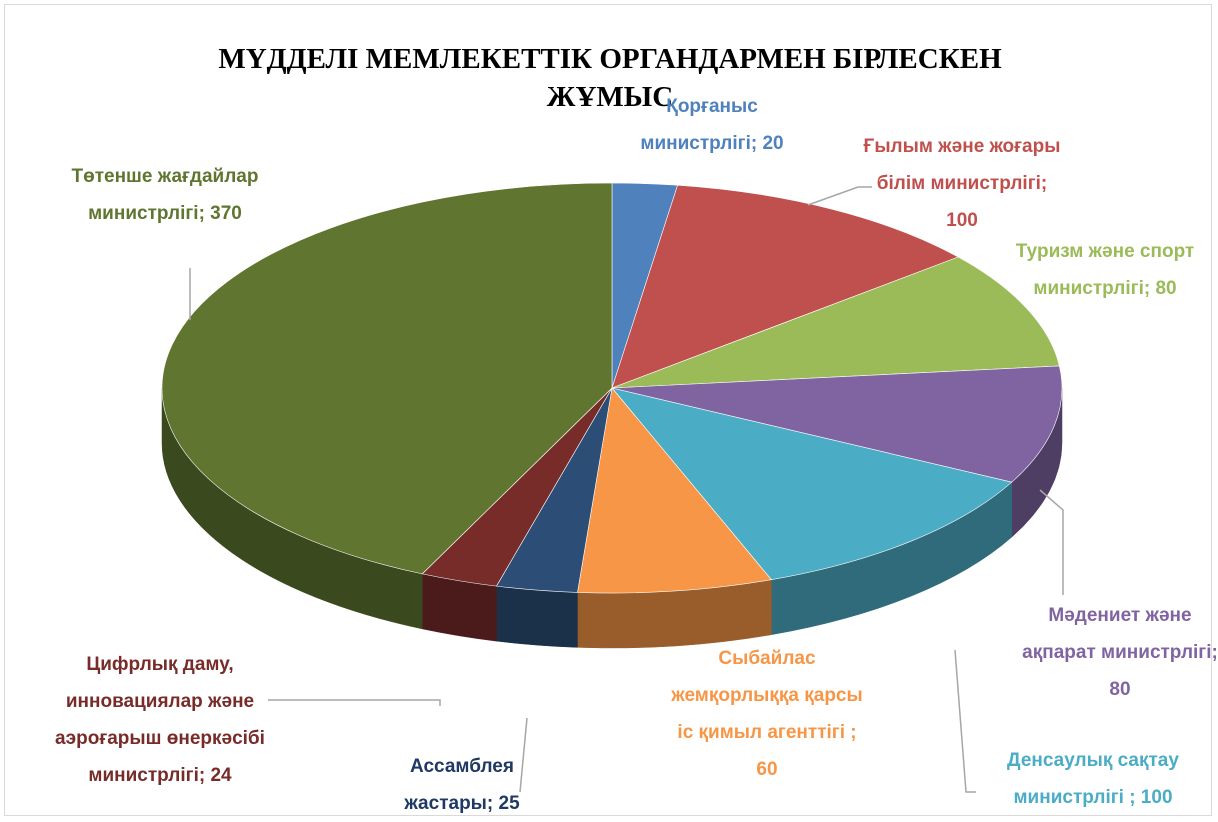  Describe the element at coordinates (962, 183) in the screenshot. I see `data-label: Ғылым және жоғары білім министрлігі; 100` at that location.